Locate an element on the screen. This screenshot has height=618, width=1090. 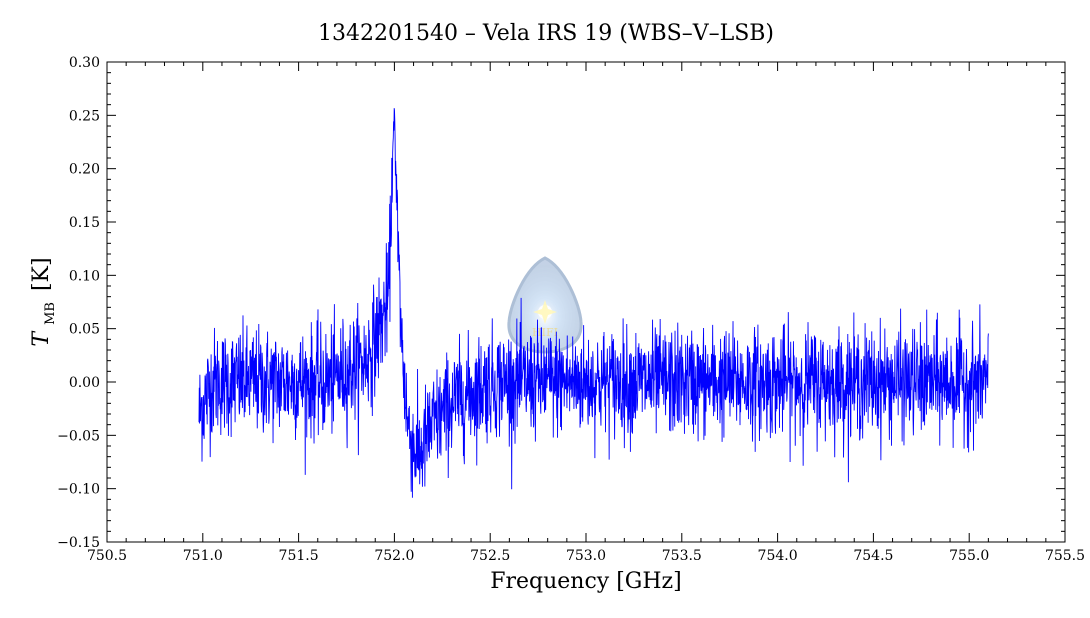
y-axis-label-main: T is located at coordinates (41, 338).